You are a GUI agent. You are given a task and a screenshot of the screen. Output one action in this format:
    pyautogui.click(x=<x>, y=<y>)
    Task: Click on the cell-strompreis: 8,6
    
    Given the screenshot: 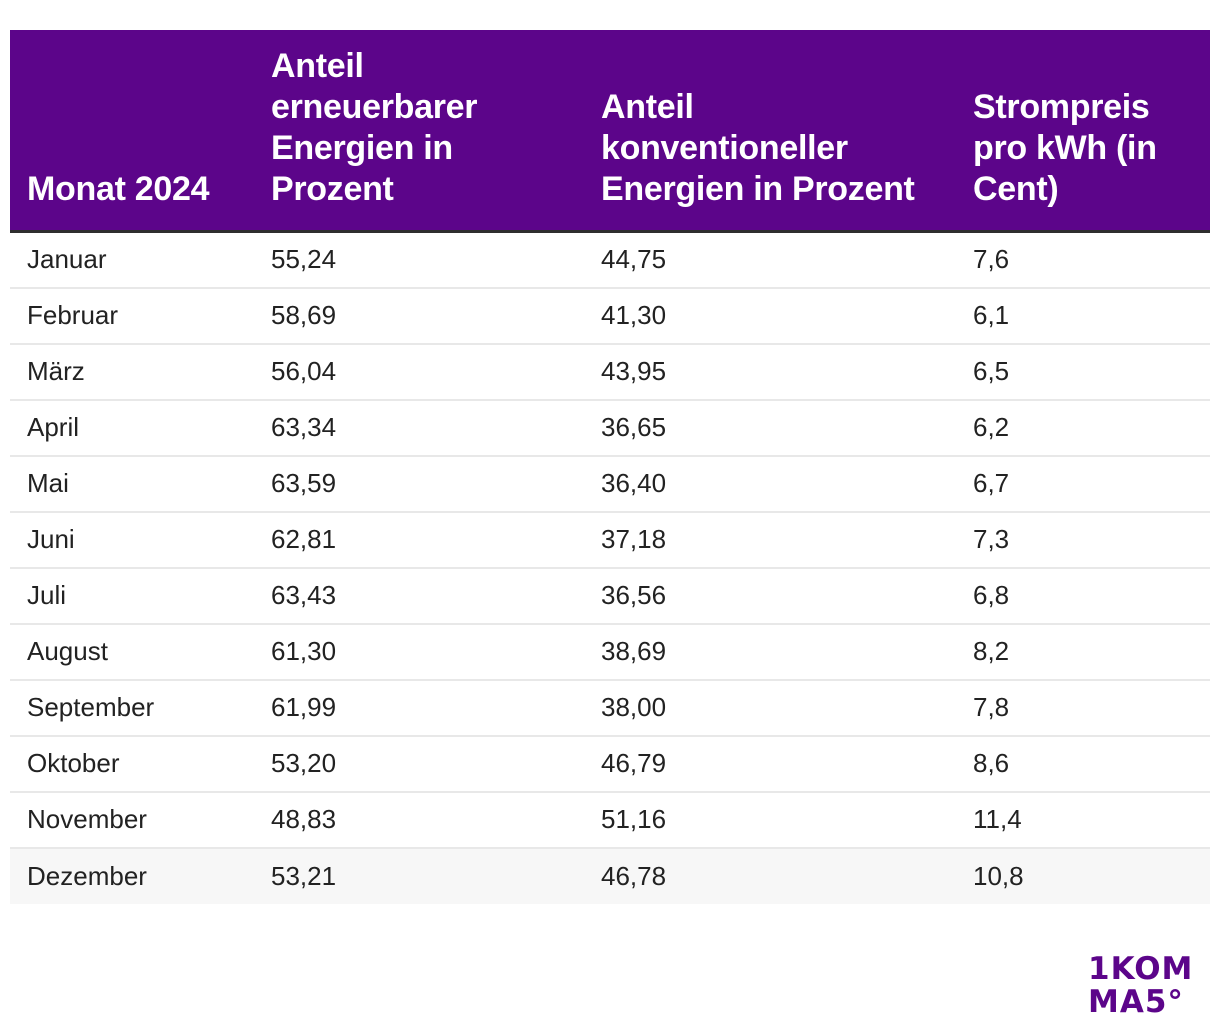 What is the action you would take?
    pyautogui.click(x=1083, y=764)
    